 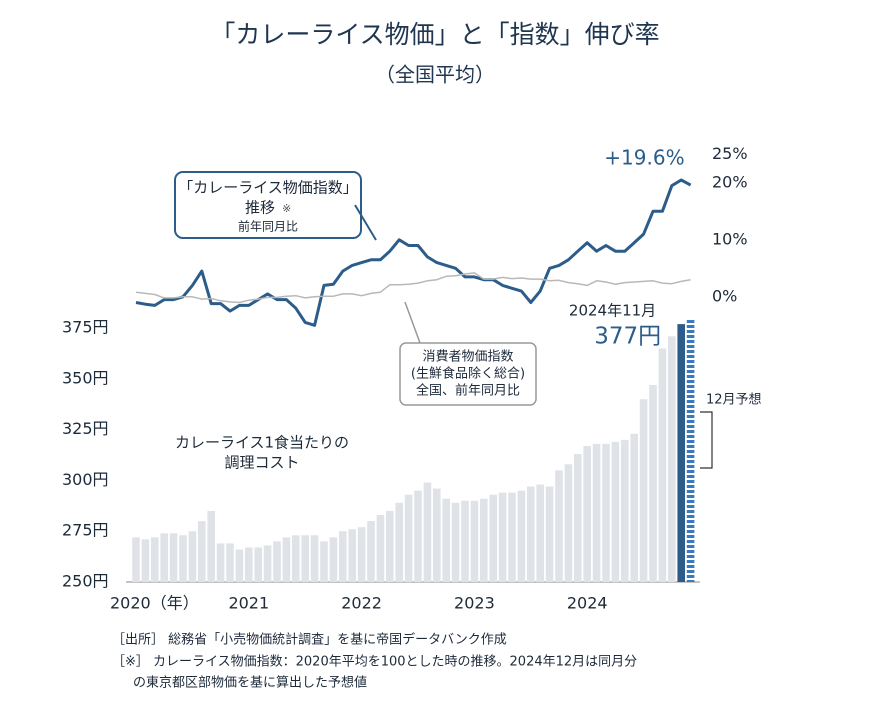 I want to click on y2-tick-label: 25%, so click(x=730, y=153).